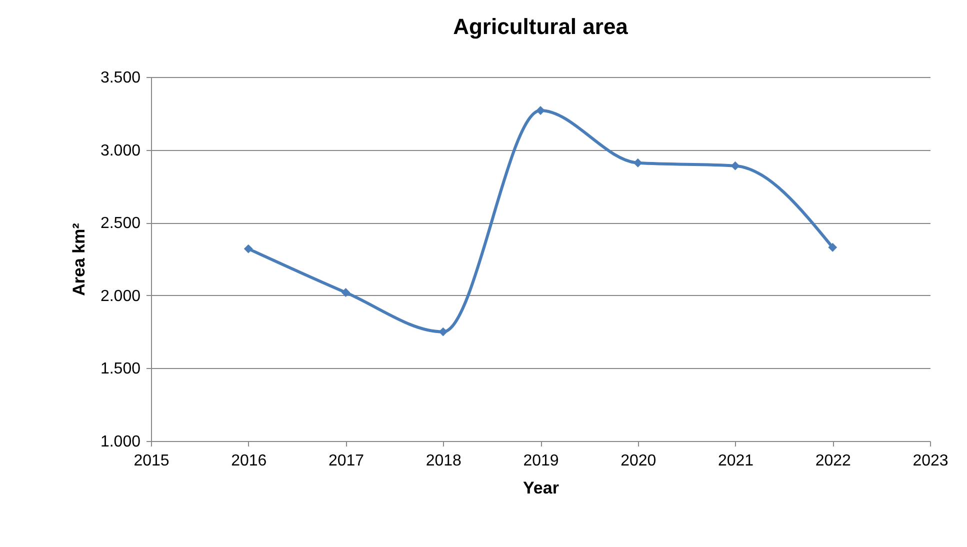 The width and height of the screenshot is (967, 547). What do you see at coordinates (120, 223) in the screenshot?
I see `y-tick-label: 2.500` at bounding box center [120, 223].